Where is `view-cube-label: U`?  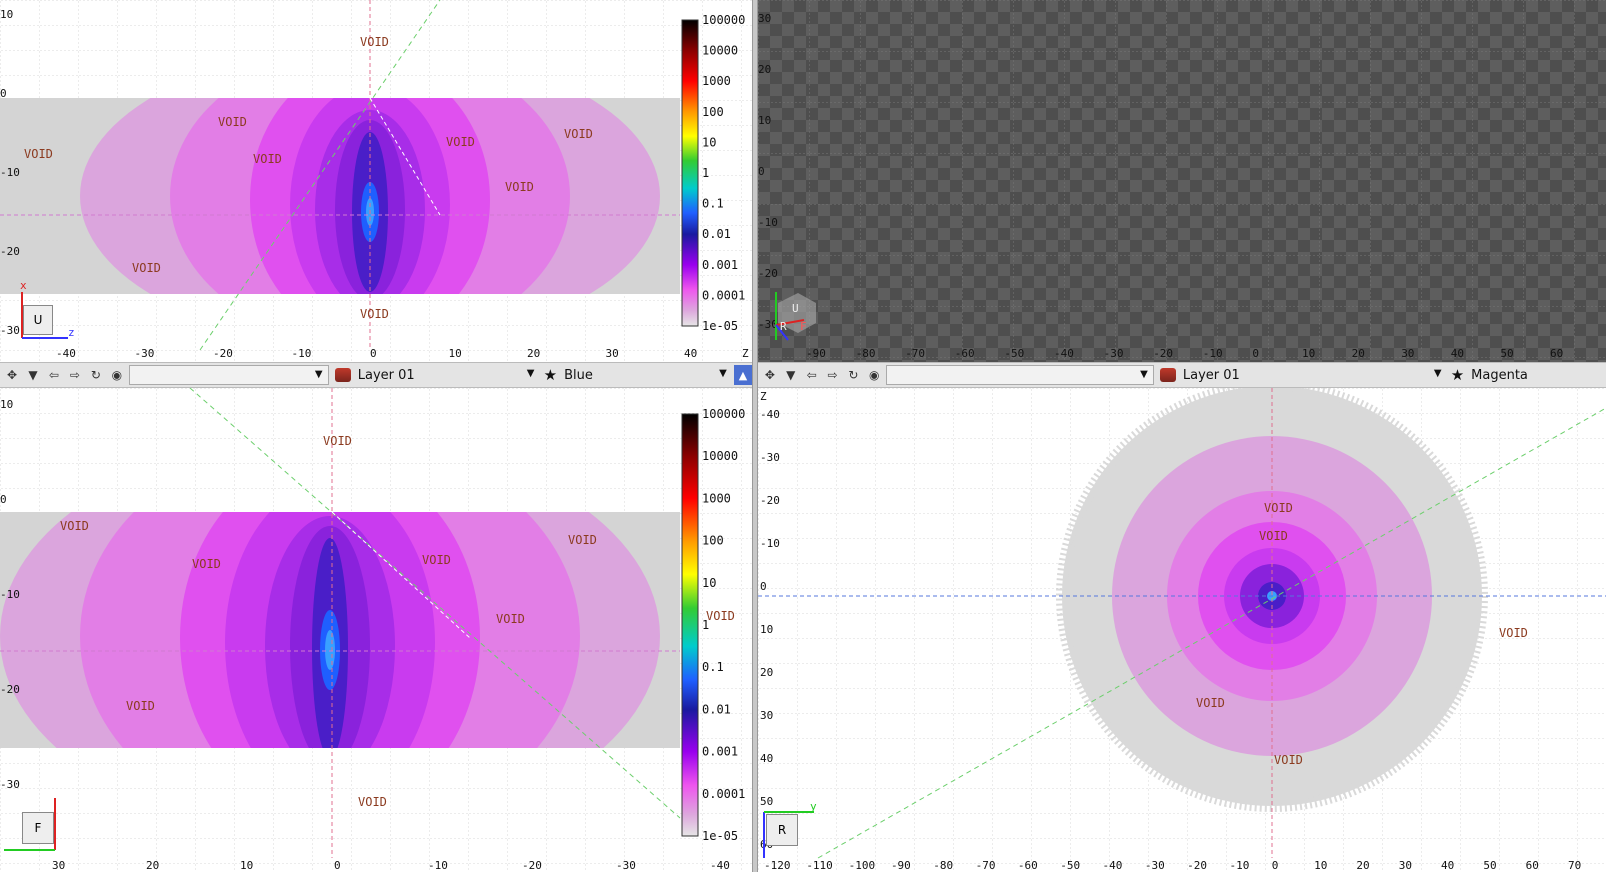
view-cube-label: U is located at coordinates (795, 308).